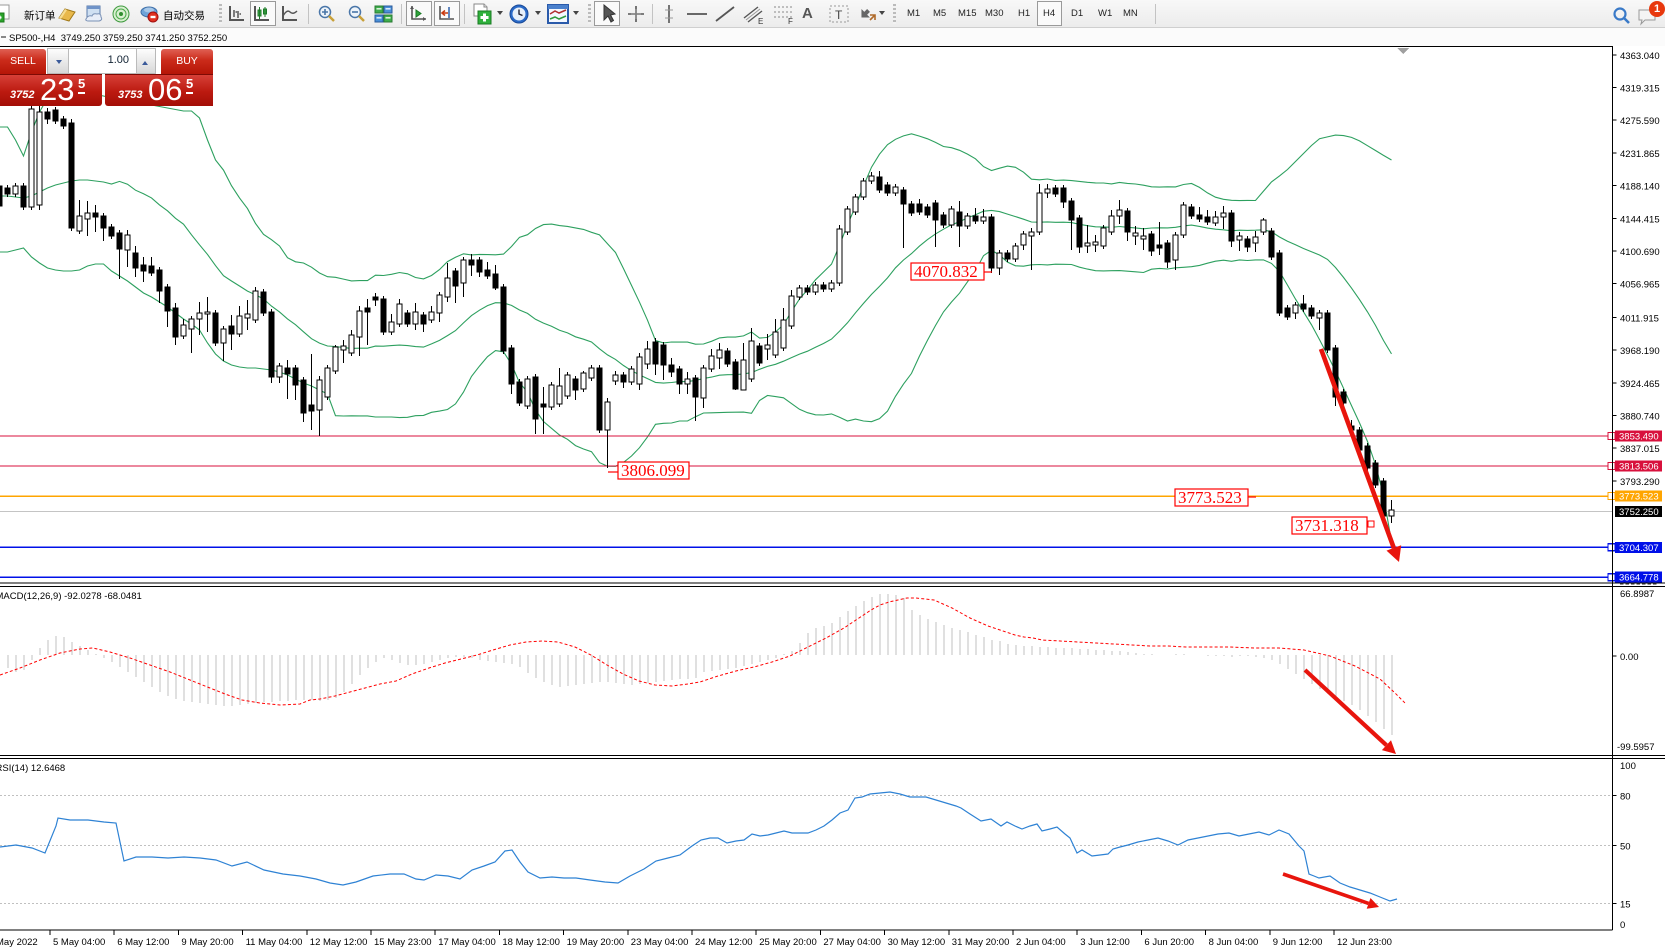 The image size is (1665, 949). What do you see at coordinates (946, 271) in the screenshot?
I see `svg-text: 4070.832` at bounding box center [946, 271].